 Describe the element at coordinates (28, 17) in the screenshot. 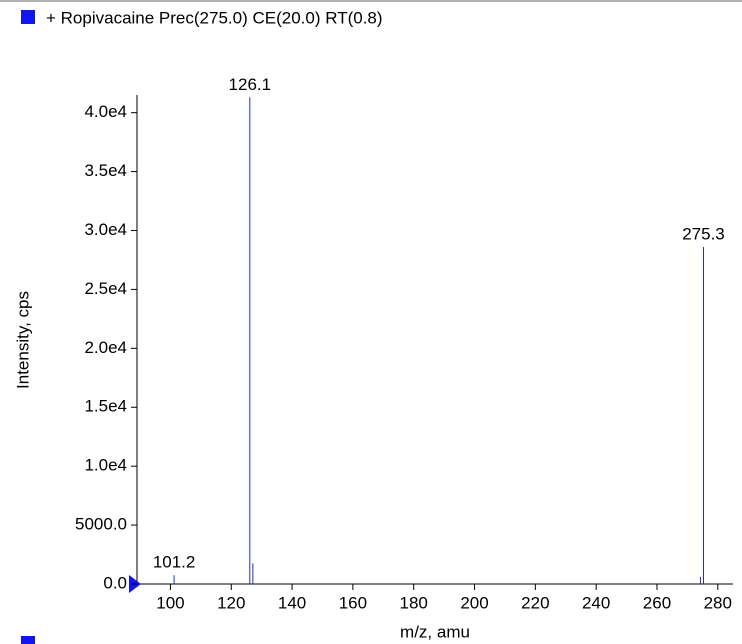

I see `legend-swatch` at that location.